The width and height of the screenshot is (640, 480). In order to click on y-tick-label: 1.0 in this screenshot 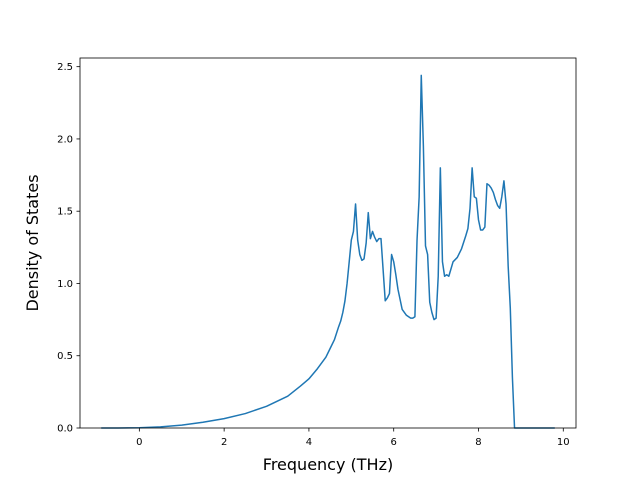, I will do `click(65, 284)`.